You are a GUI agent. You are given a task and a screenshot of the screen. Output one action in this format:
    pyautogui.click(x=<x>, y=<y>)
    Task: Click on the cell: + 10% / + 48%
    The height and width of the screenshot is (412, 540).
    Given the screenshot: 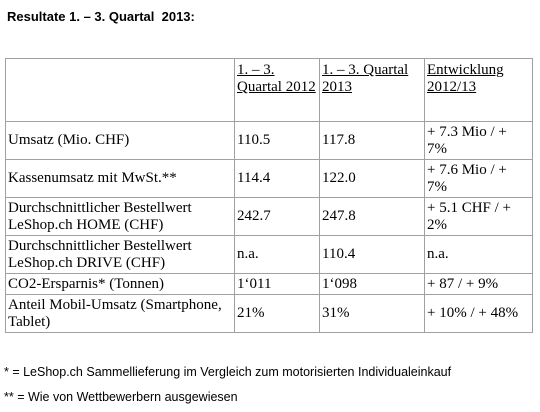 What is the action you would take?
    pyautogui.click(x=478, y=313)
    